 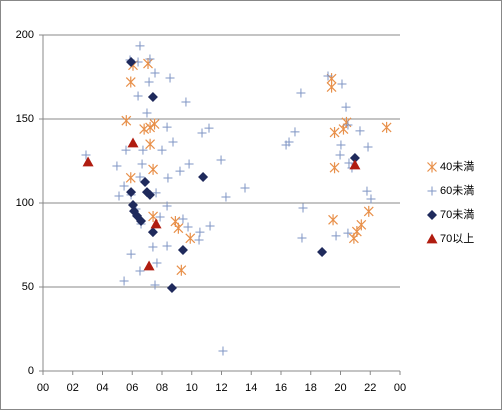 I want to click on legend-label: 70未満, so click(x=457, y=214).